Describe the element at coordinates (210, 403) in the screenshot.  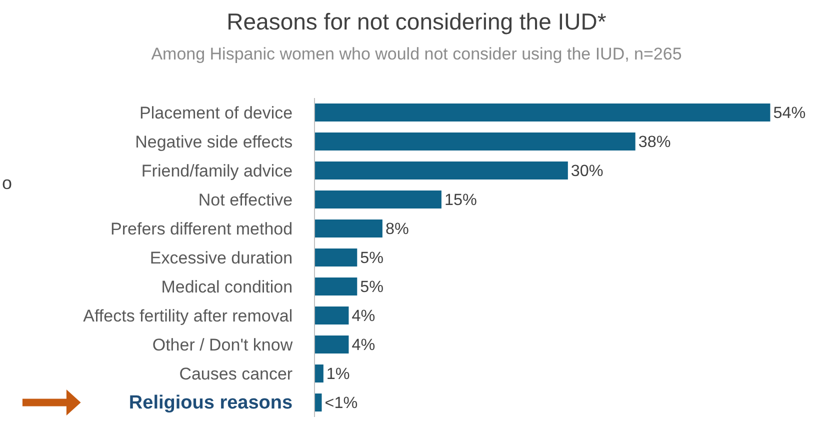
I see `y-tick-label: Religious reasons` at that location.